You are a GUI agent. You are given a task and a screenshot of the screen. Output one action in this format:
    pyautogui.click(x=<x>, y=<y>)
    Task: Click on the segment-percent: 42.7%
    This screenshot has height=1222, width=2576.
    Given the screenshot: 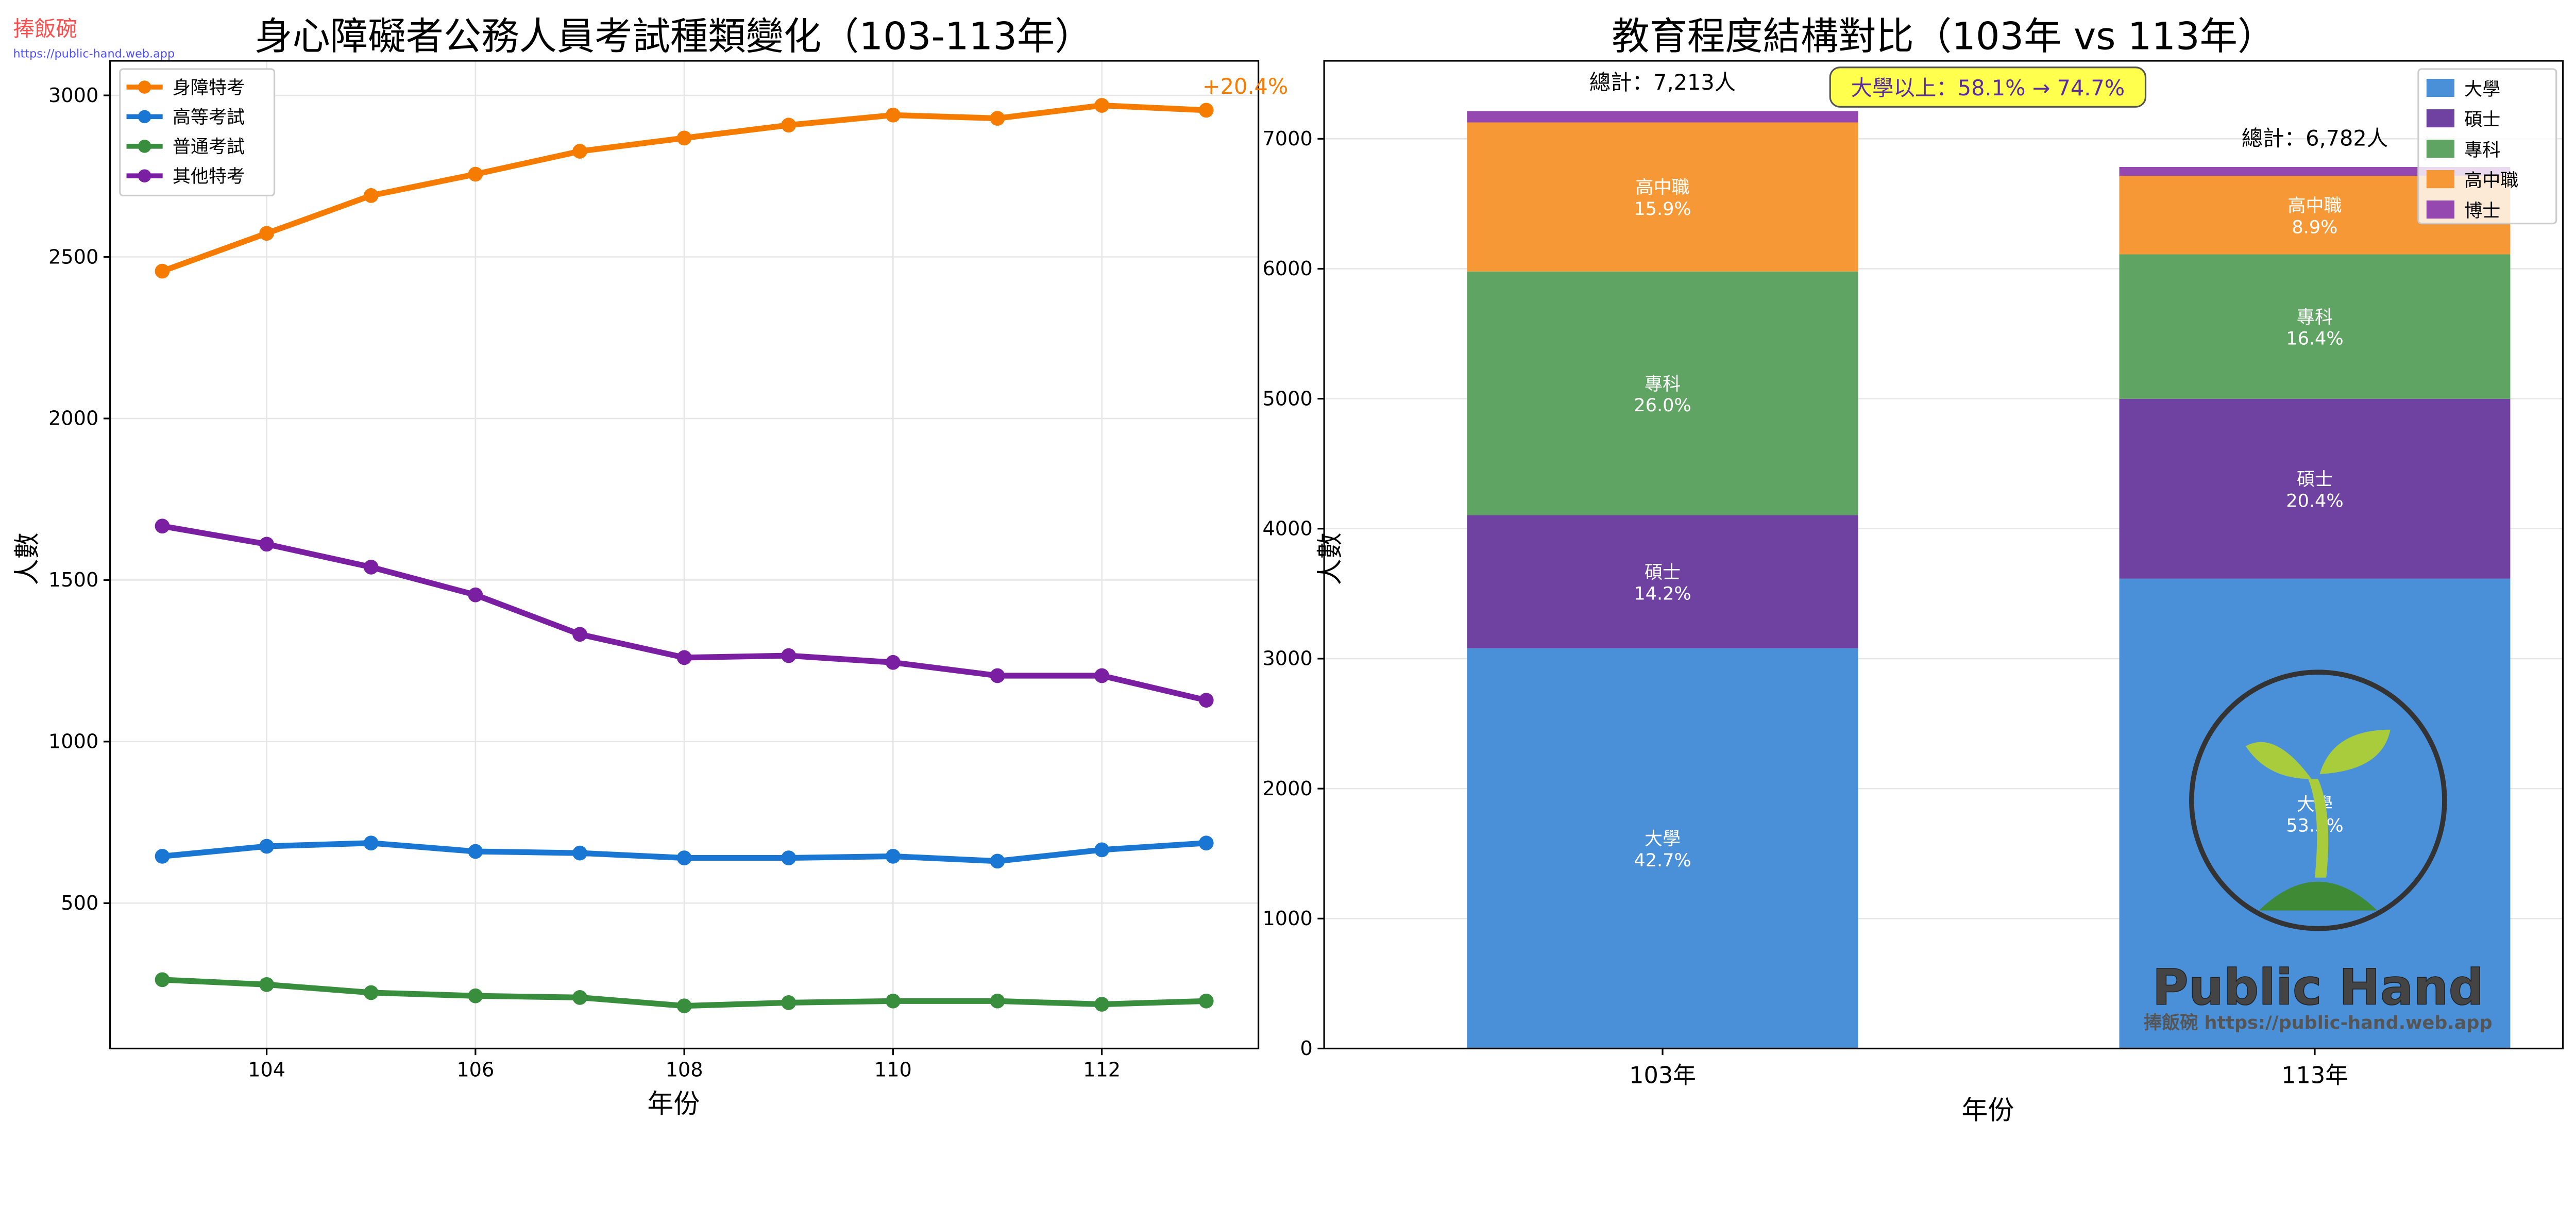 What is the action you would take?
    pyautogui.click(x=1662, y=860)
    